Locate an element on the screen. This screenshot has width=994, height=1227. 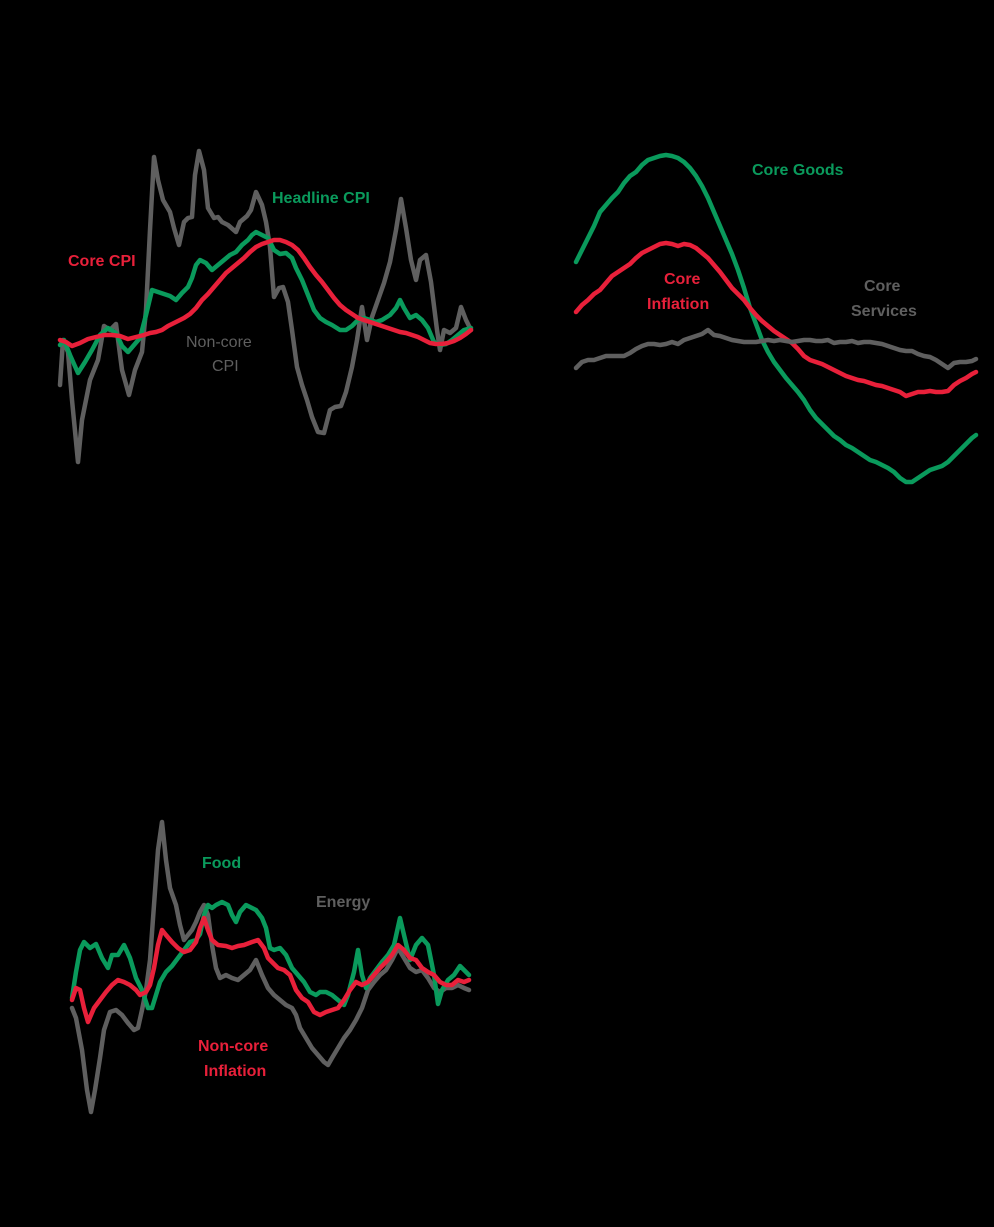
series-line-core-goods is located at coordinates (776, 318).